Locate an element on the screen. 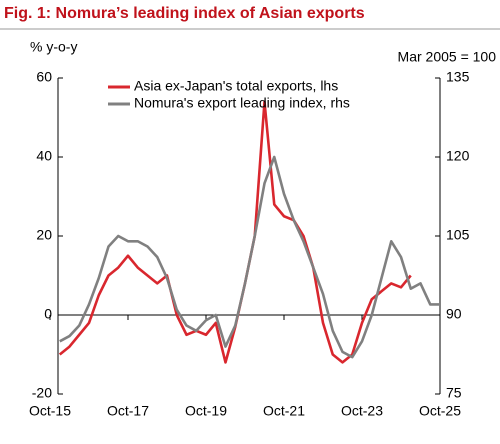  y2-tick-label: 90 is located at coordinates (454, 314).